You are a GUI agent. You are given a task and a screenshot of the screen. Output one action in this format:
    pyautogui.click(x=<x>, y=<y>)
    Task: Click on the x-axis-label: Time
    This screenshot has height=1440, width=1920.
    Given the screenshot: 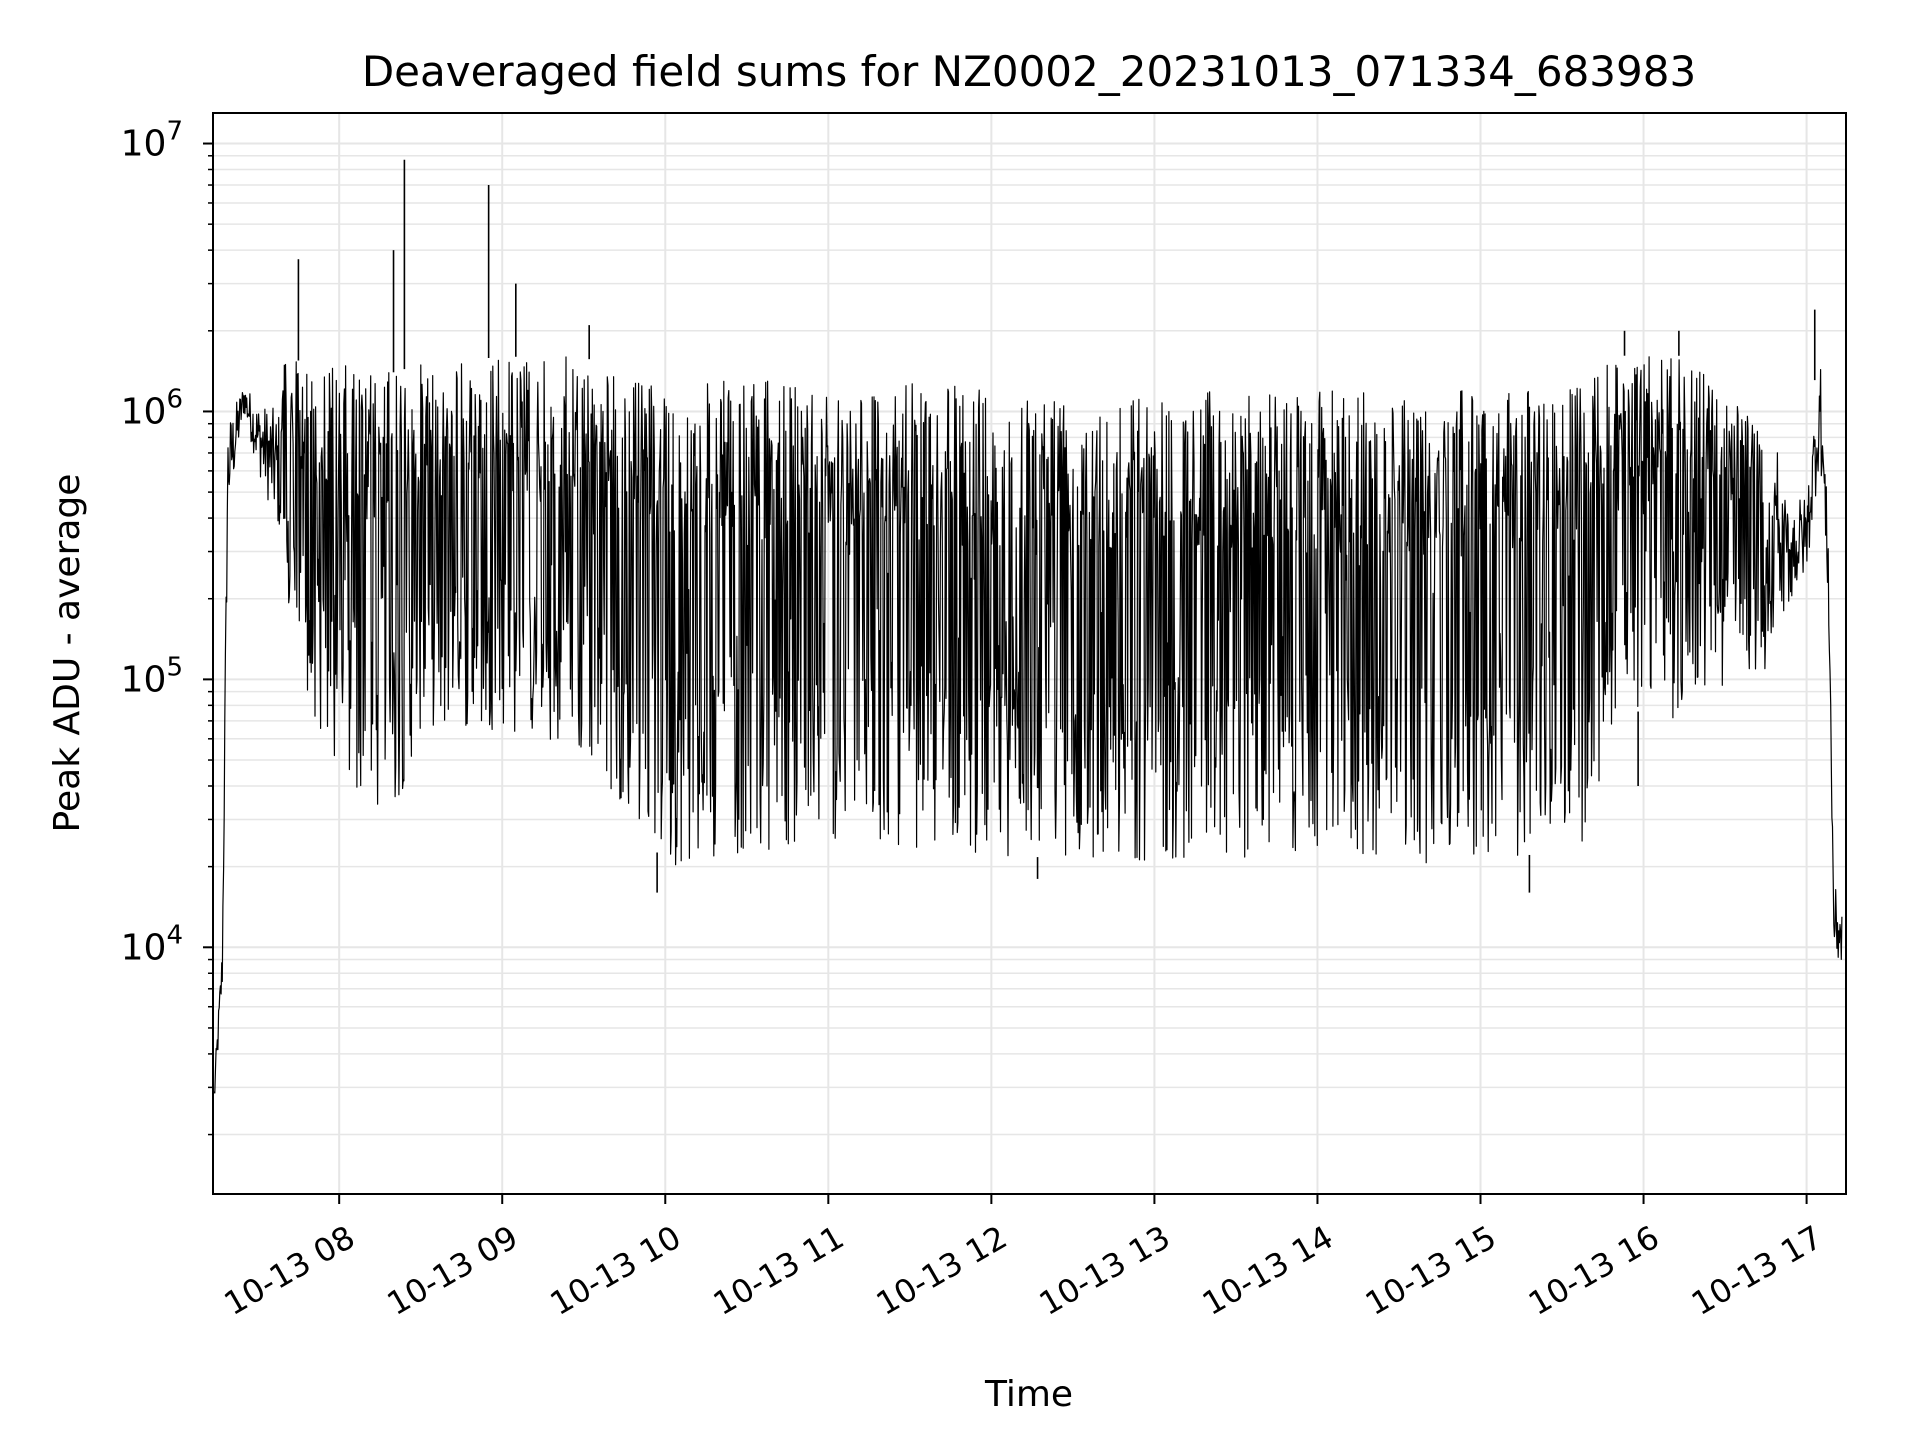 What is the action you would take?
    pyautogui.click(x=1028, y=1394)
    